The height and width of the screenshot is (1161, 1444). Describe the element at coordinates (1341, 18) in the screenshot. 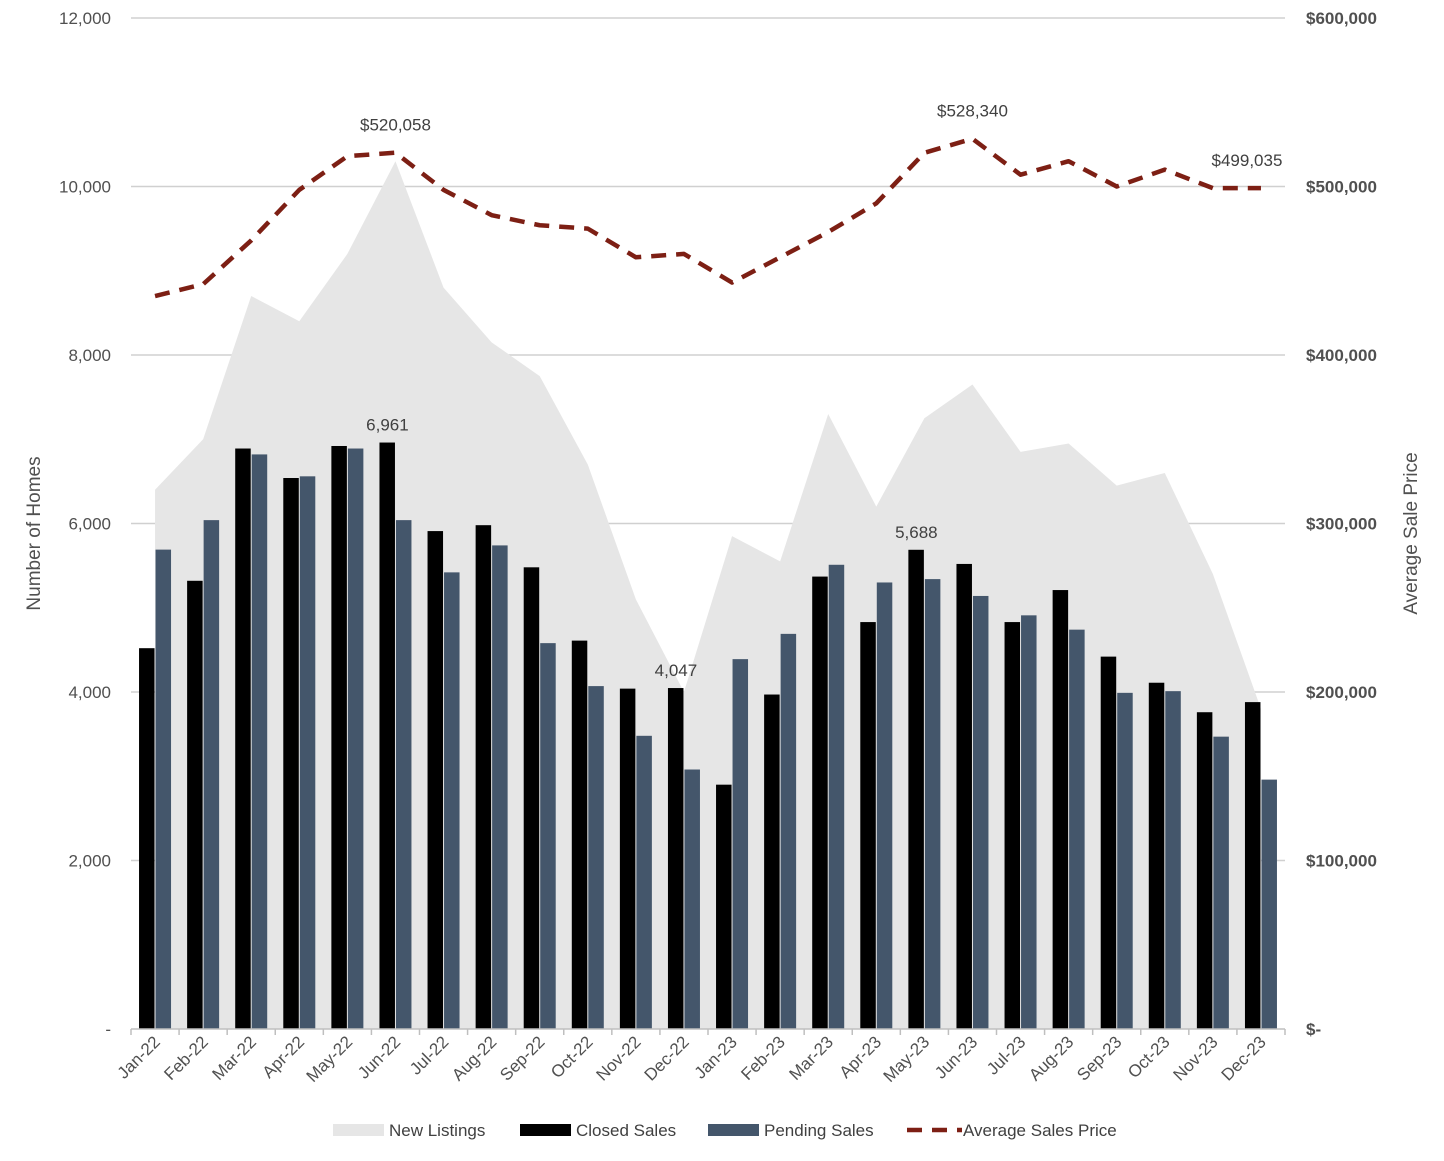

I see `y-right-tick-label: $600,000` at that location.